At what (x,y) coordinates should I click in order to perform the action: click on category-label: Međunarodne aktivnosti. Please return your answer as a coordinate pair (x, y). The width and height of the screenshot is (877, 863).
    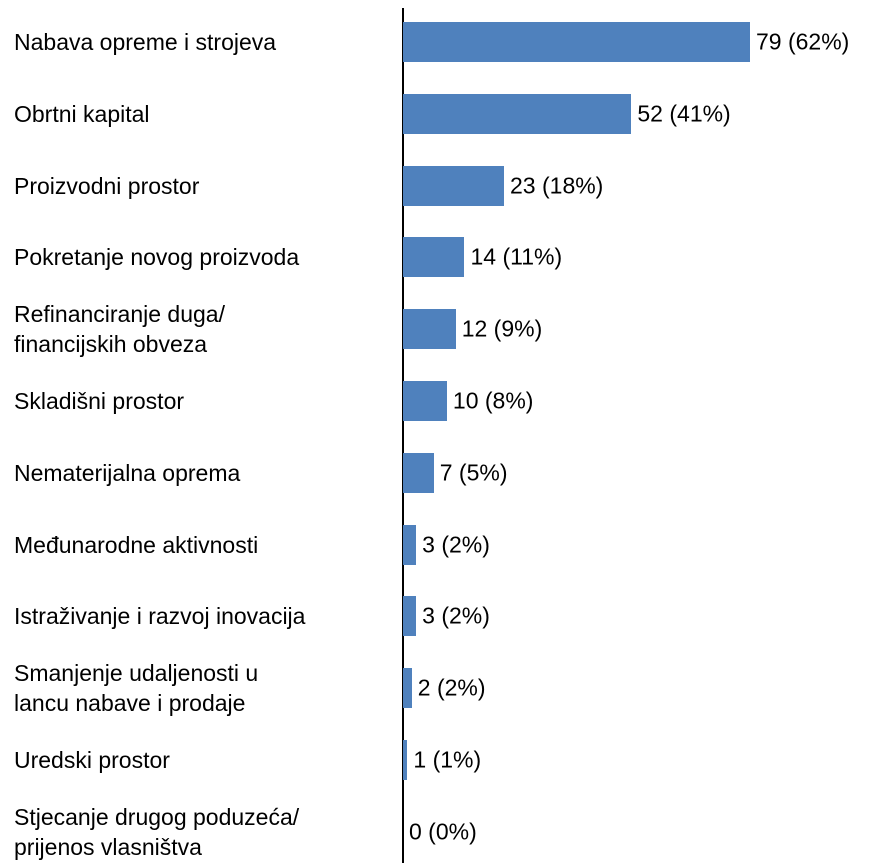
    Looking at the image, I should click on (136, 544).